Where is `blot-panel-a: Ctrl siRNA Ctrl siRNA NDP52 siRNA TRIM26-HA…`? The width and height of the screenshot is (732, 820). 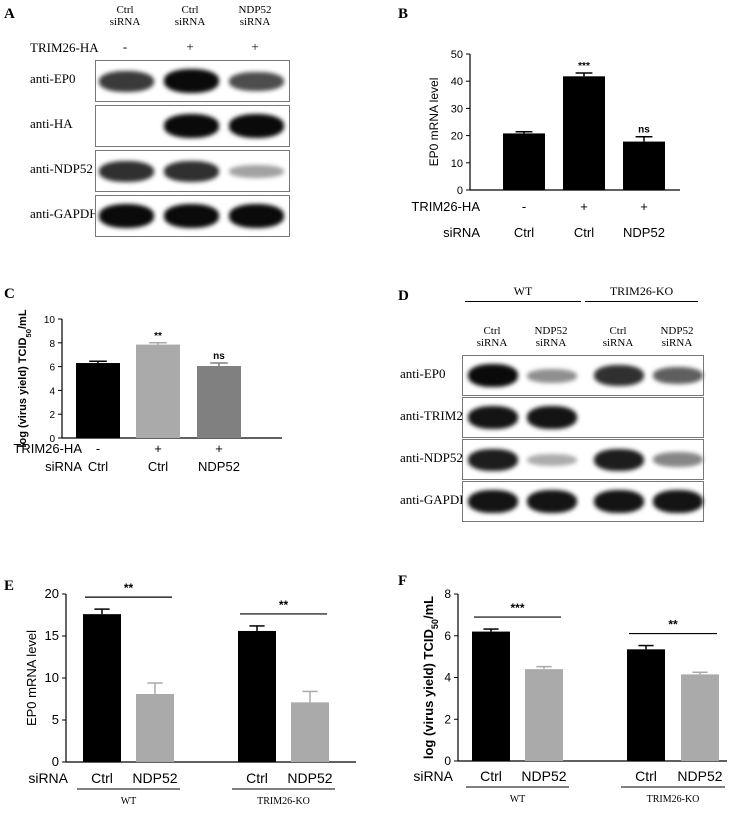 blot-panel-a: Ctrl siRNA Ctrl siRNA NDP52 siRNA TRIM26-HA… is located at coordinates (150, 127).